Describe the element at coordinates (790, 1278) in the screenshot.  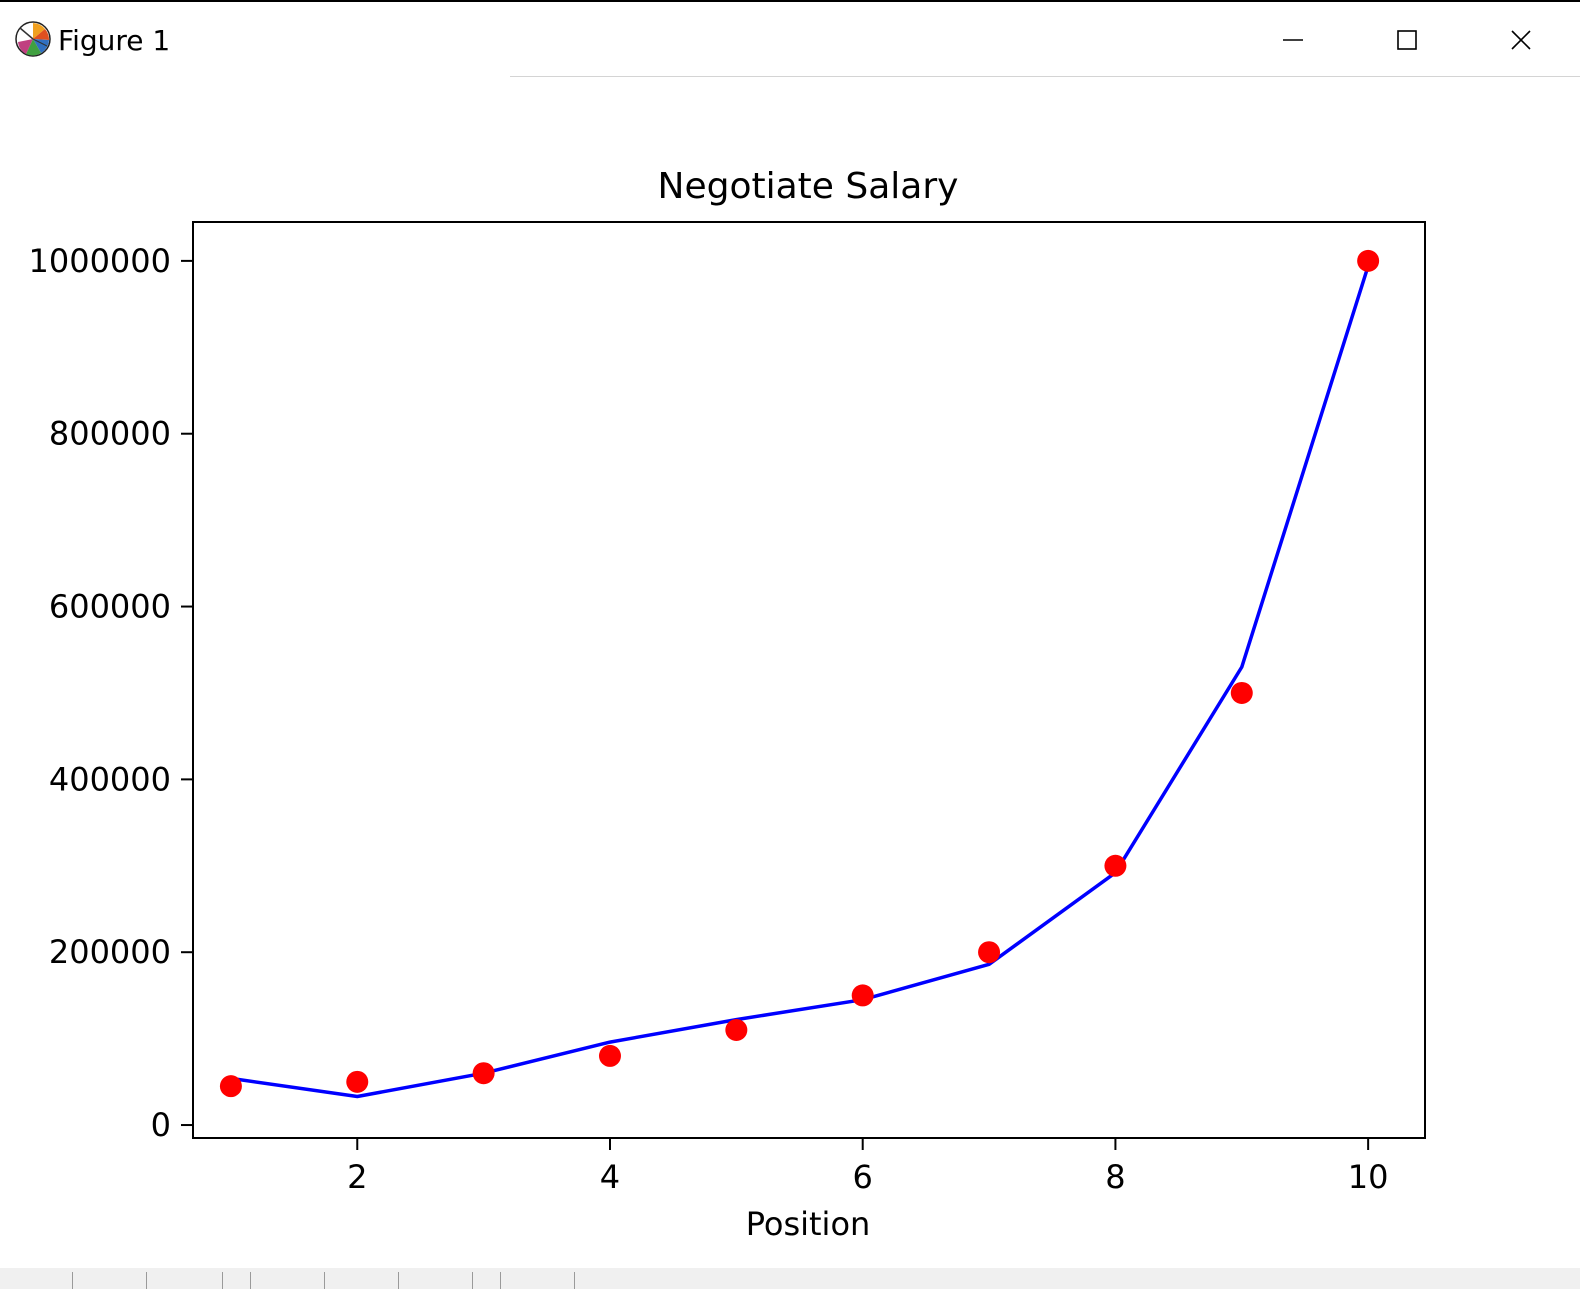
I see `navigation-toolbar-strip` at that location.